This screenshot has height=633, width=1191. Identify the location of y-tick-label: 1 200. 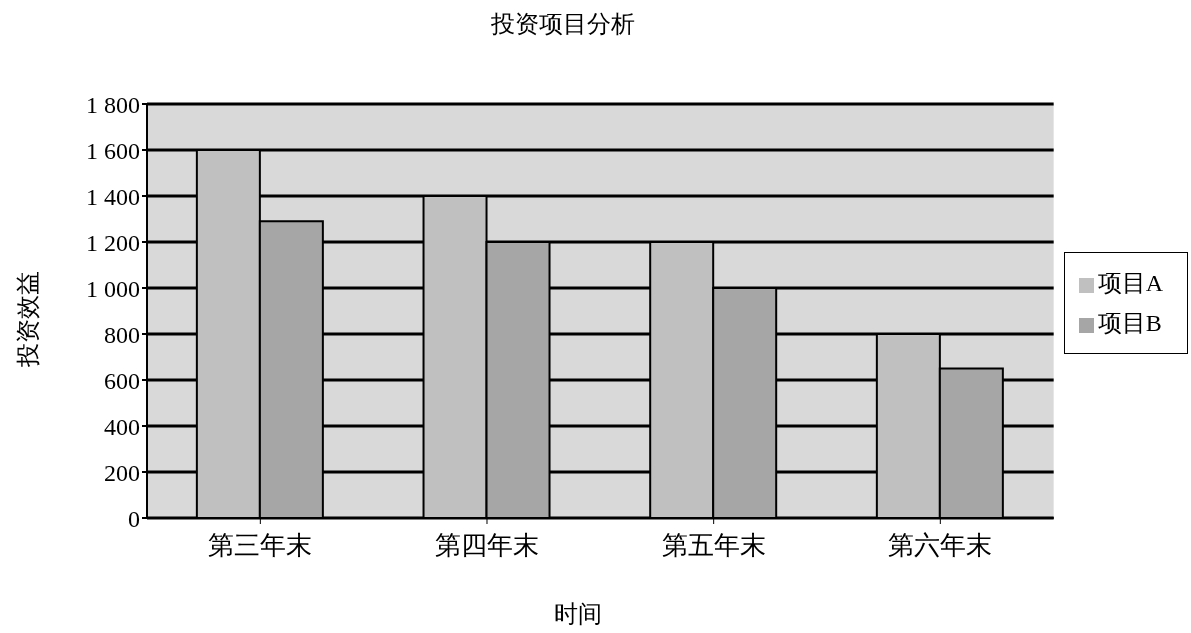
(113, 242).